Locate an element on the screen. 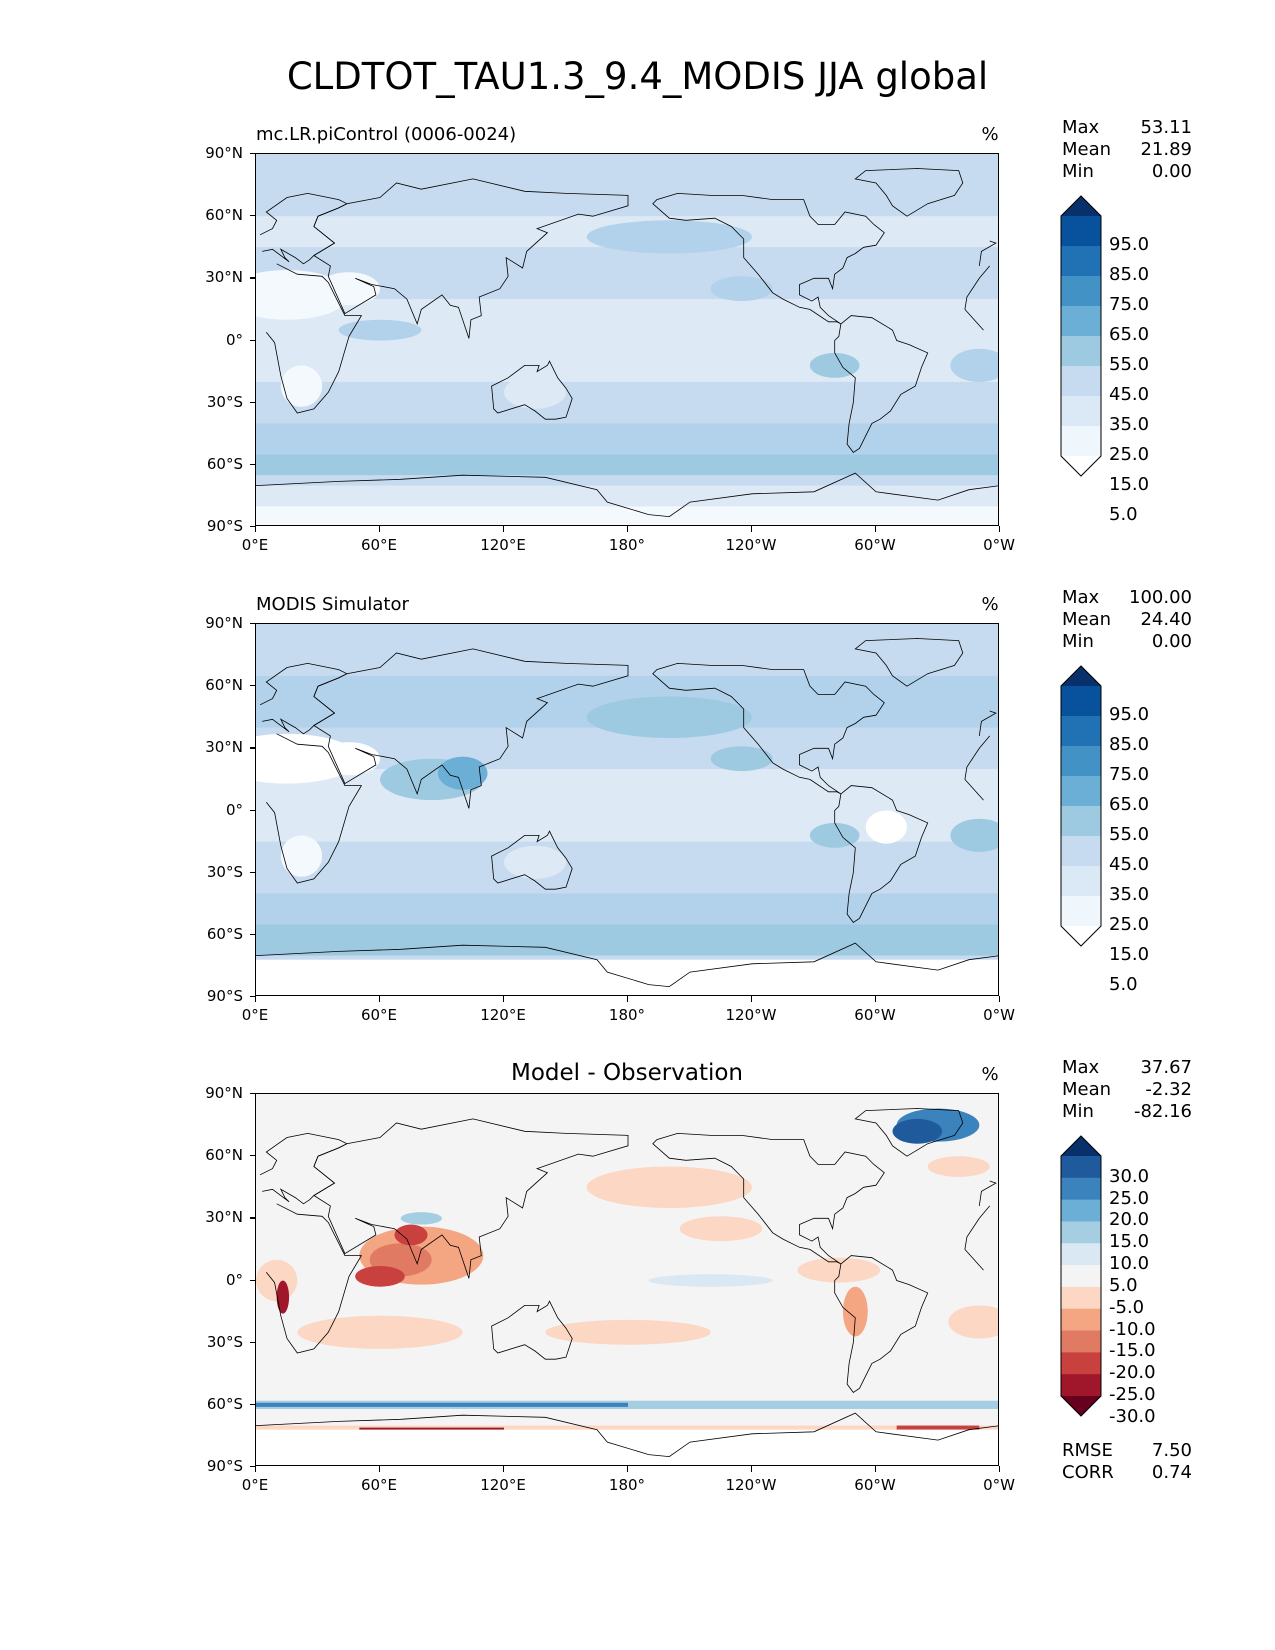 This screenshot has height=1650, width=1275. colorbar-tick-label: 15.0 is located at coordinates (1129, 1242).